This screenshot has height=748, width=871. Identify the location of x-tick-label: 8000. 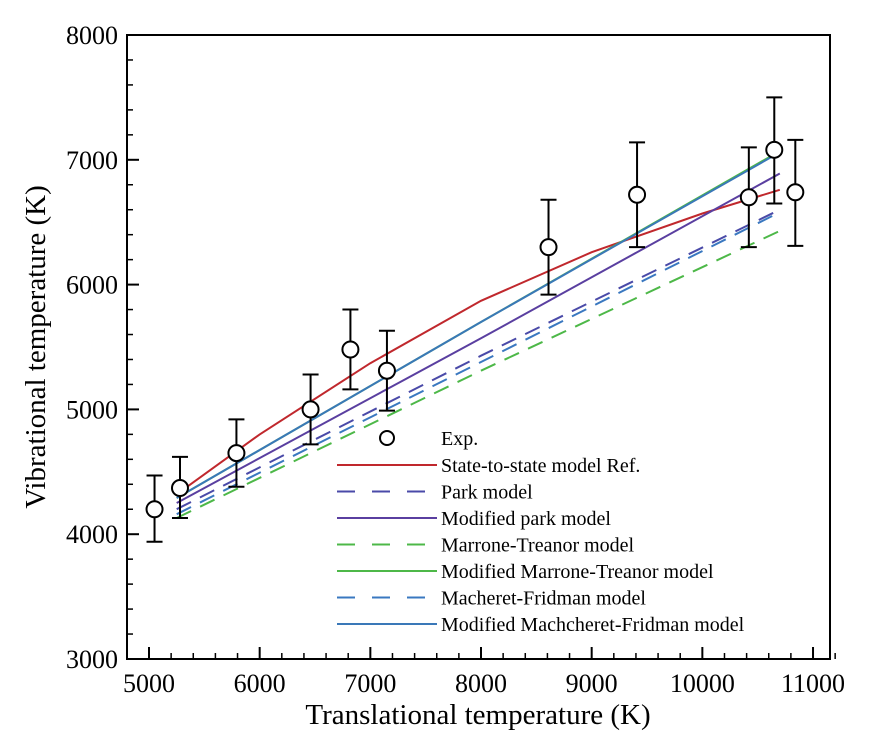
(481, 683).